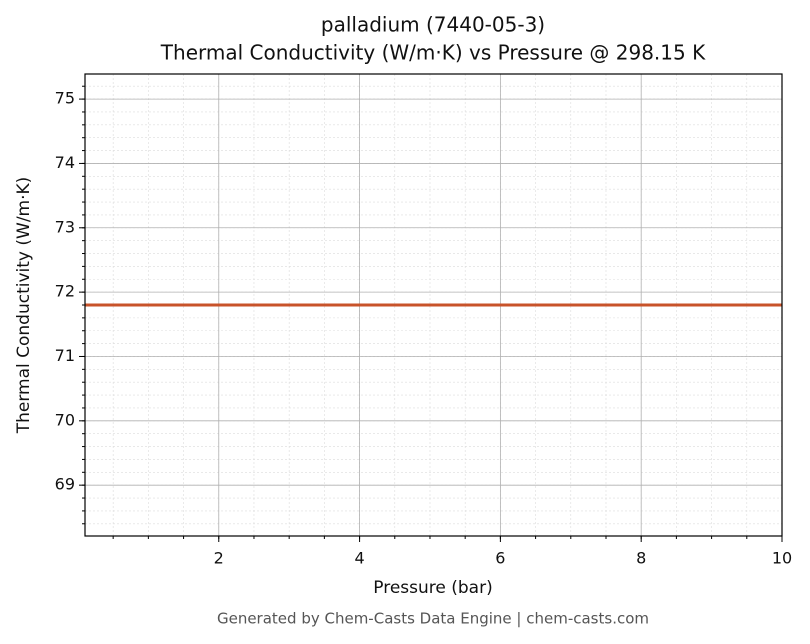 This screenshot has width=810, height=644. What do you see at coordinates (432, 588) in the screenshot?
I see `x-axis-label: Pressure (bar)` at bounding box center [432, 588].